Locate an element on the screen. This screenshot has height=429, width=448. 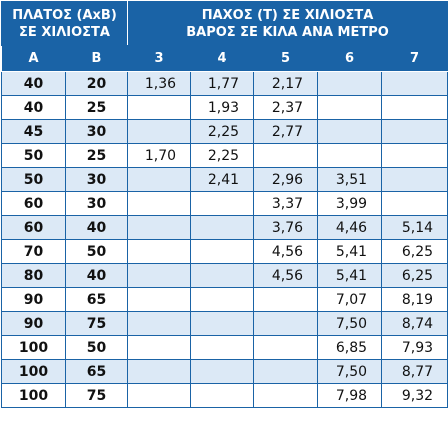
thickness-header-line2: ΒΑΡΟΣ ΣΕ ΚΙΛΑ ΑΝΑ ΜΕΤΡΟ is located at coordinates (287, 32).